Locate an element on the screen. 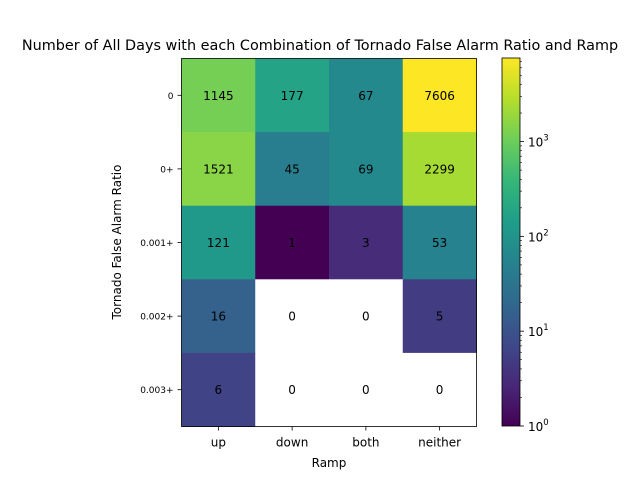 This screenshot has height=480, width=640. cell-value-label: 67 is located at coordinates (365, 96).